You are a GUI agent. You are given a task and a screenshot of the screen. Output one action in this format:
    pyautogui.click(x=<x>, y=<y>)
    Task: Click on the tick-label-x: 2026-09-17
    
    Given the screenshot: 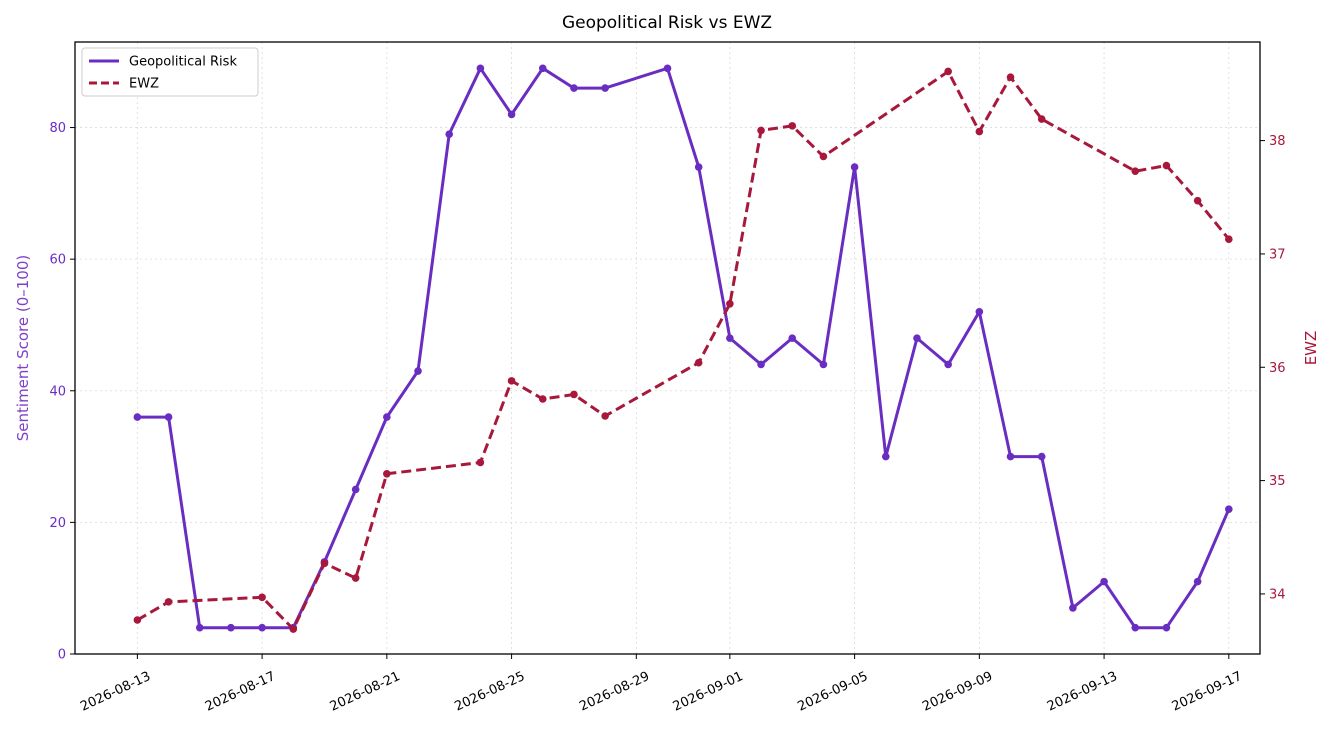 What is the action you would take?
    pyautogui.click(x=1207, y=692)
    